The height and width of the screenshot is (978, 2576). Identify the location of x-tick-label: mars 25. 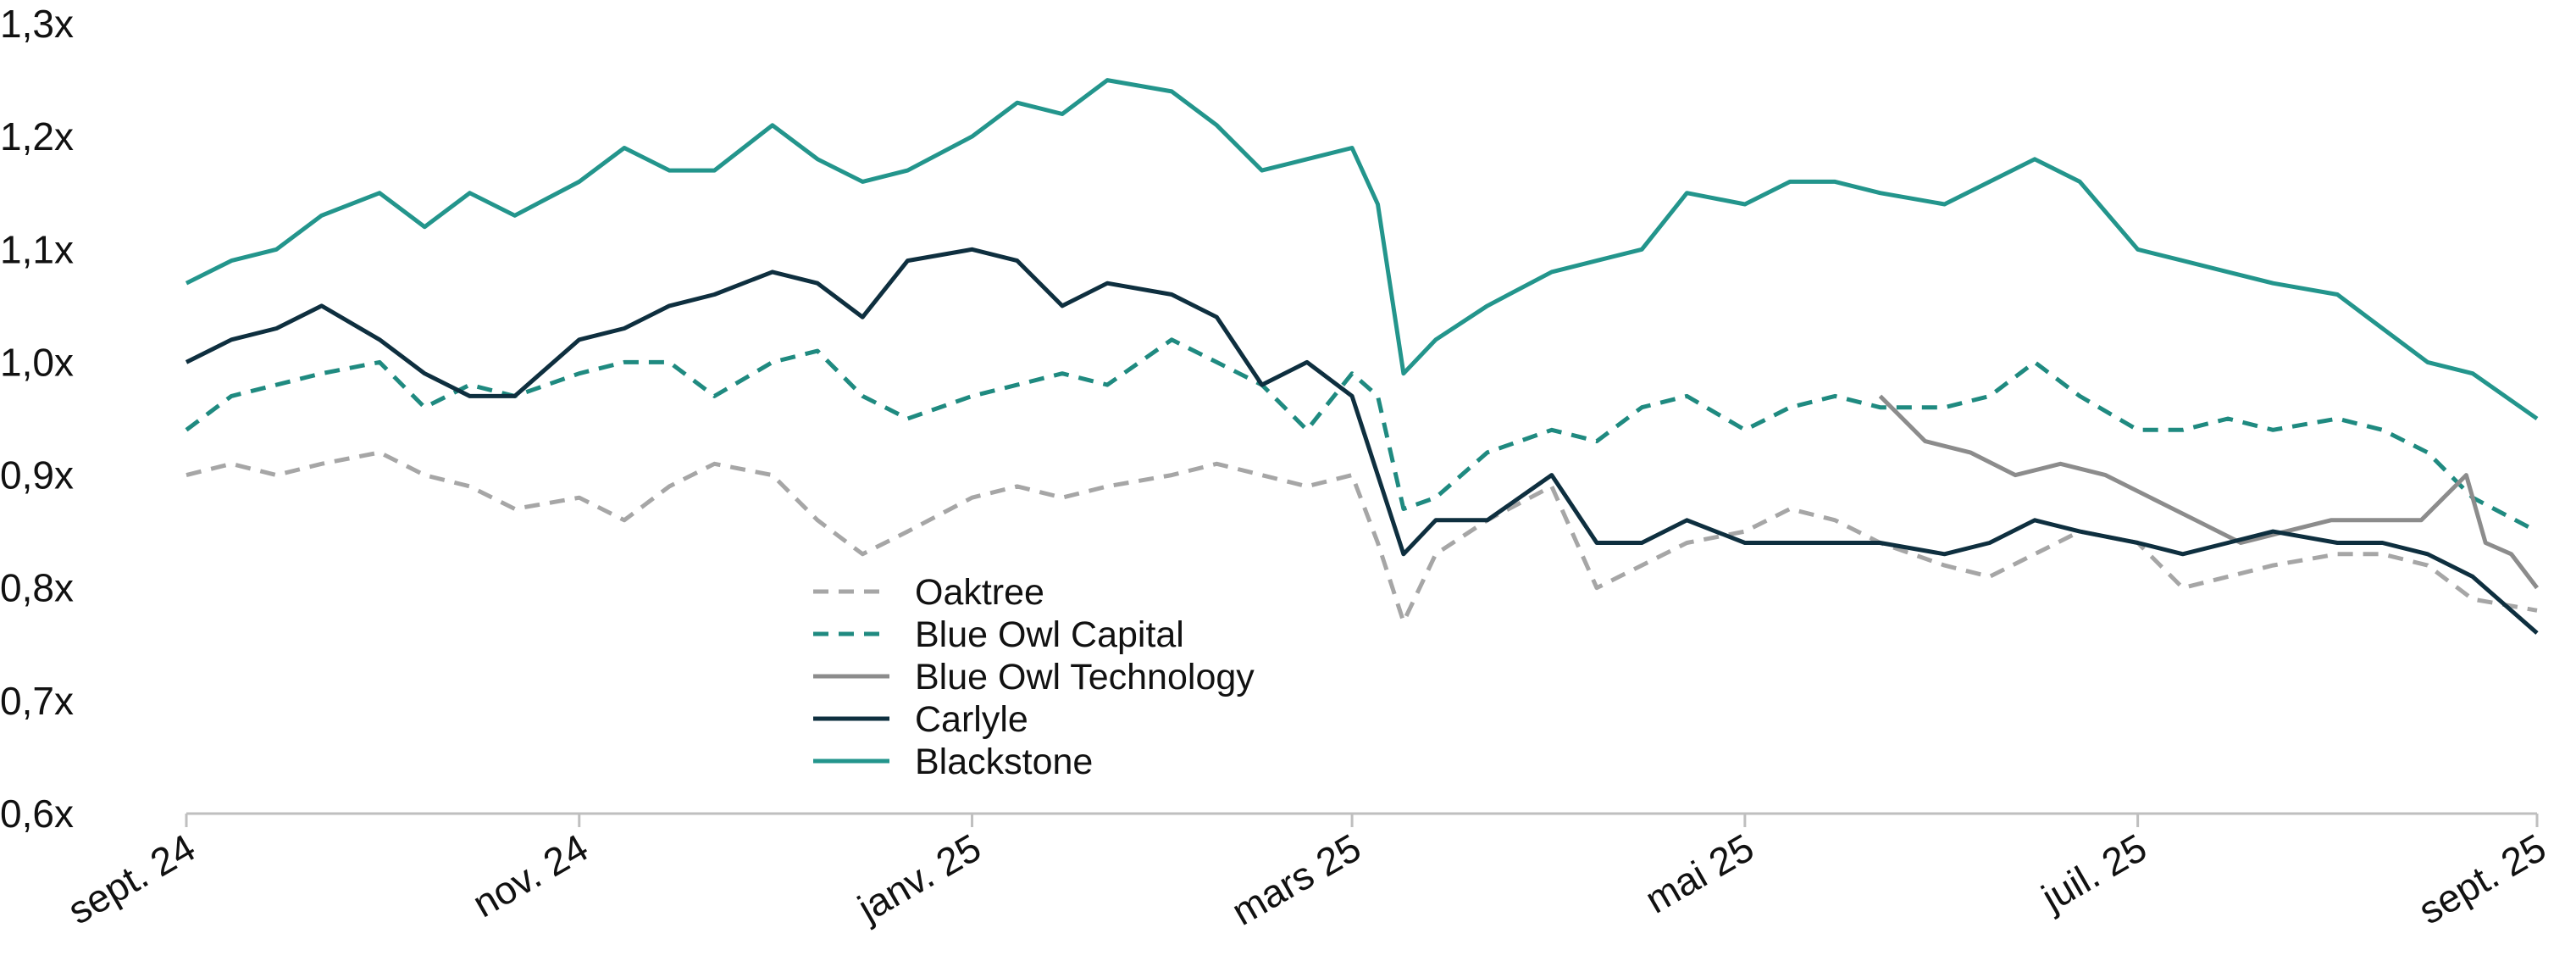
(1296, 879).